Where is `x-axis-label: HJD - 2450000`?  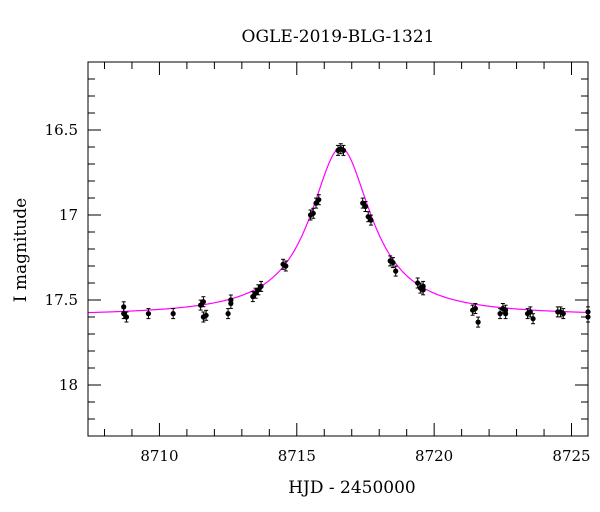 x-axis-label: HJD - 2450000 is located at coordinates (352, 488).